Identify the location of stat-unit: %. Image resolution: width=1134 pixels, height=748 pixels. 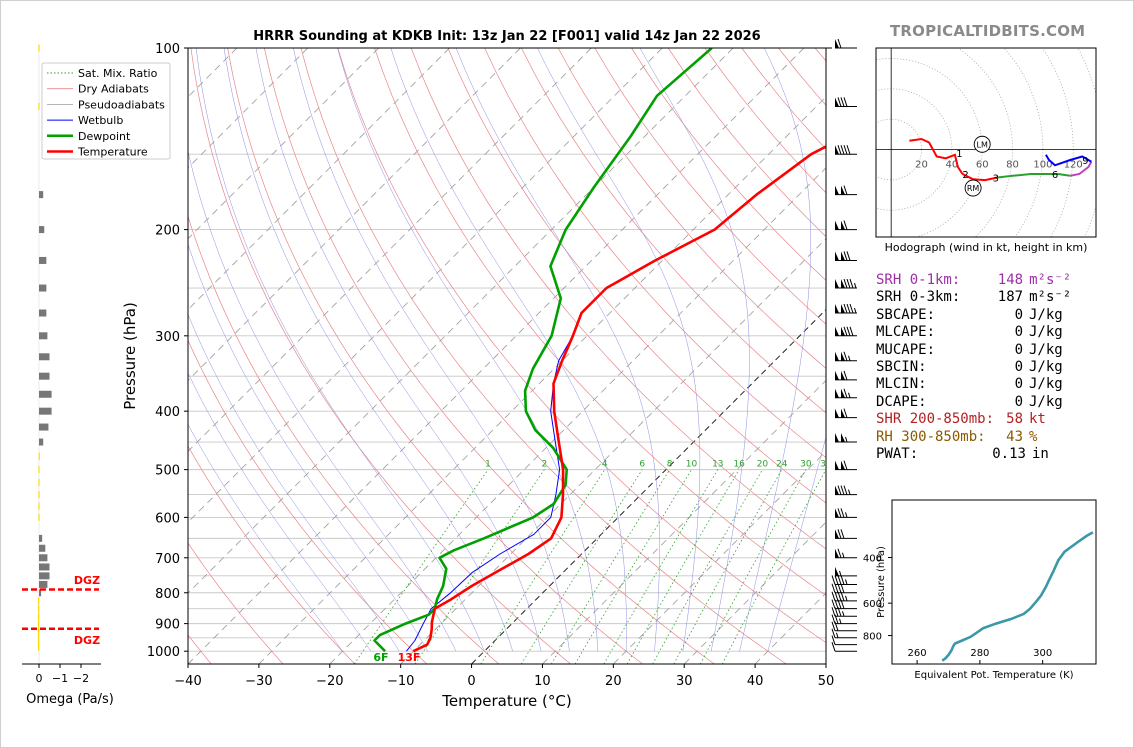
(1033, 436).